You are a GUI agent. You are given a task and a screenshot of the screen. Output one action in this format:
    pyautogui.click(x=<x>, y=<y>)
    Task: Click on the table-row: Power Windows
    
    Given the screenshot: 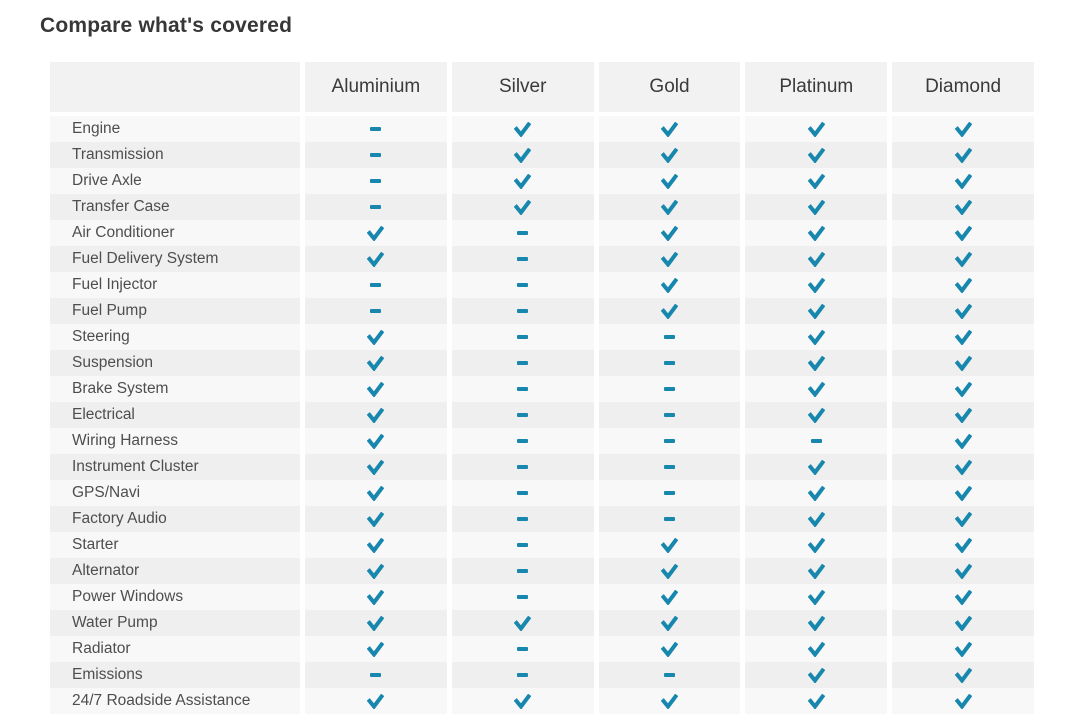 What is the action you would take?
    pyautogui.click(x=542, y=597)
    